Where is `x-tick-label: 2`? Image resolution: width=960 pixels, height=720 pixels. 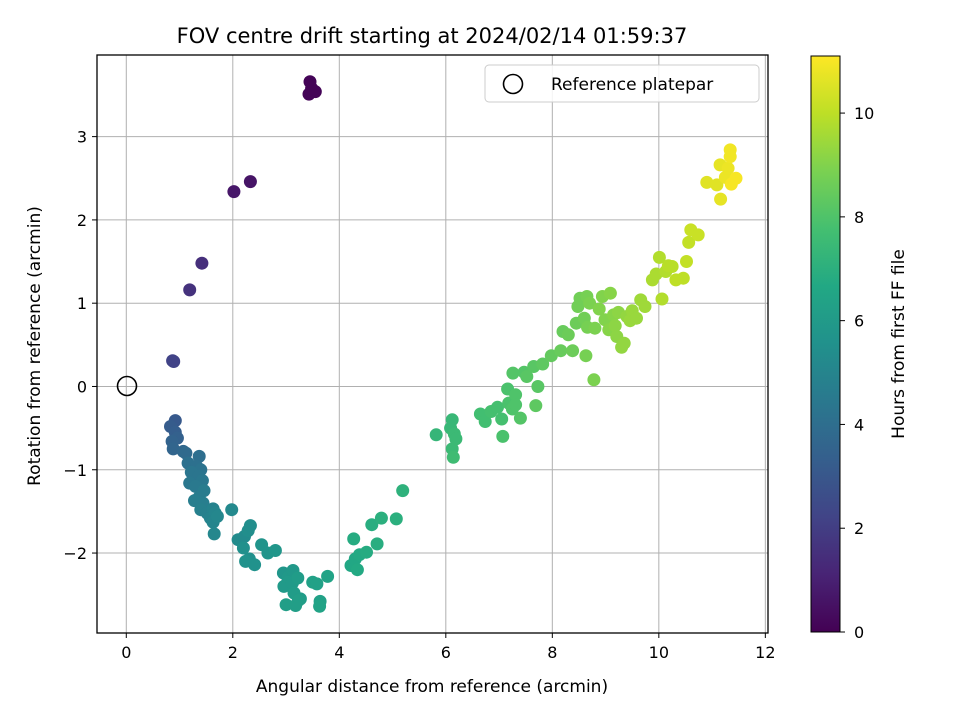
x-tick-label: 2 is located at coordinates (233, 652).